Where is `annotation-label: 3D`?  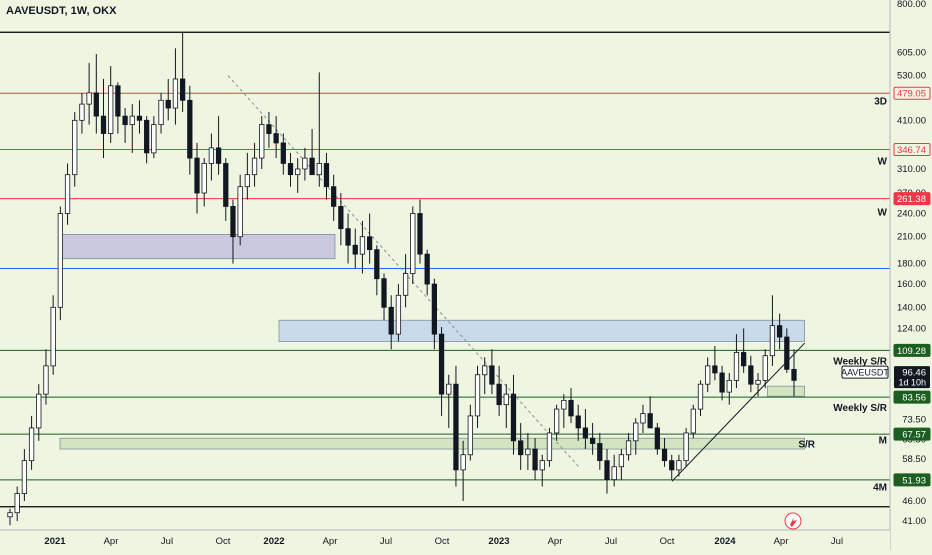
annotation-label: 3D is located at coordinates (880, 101).